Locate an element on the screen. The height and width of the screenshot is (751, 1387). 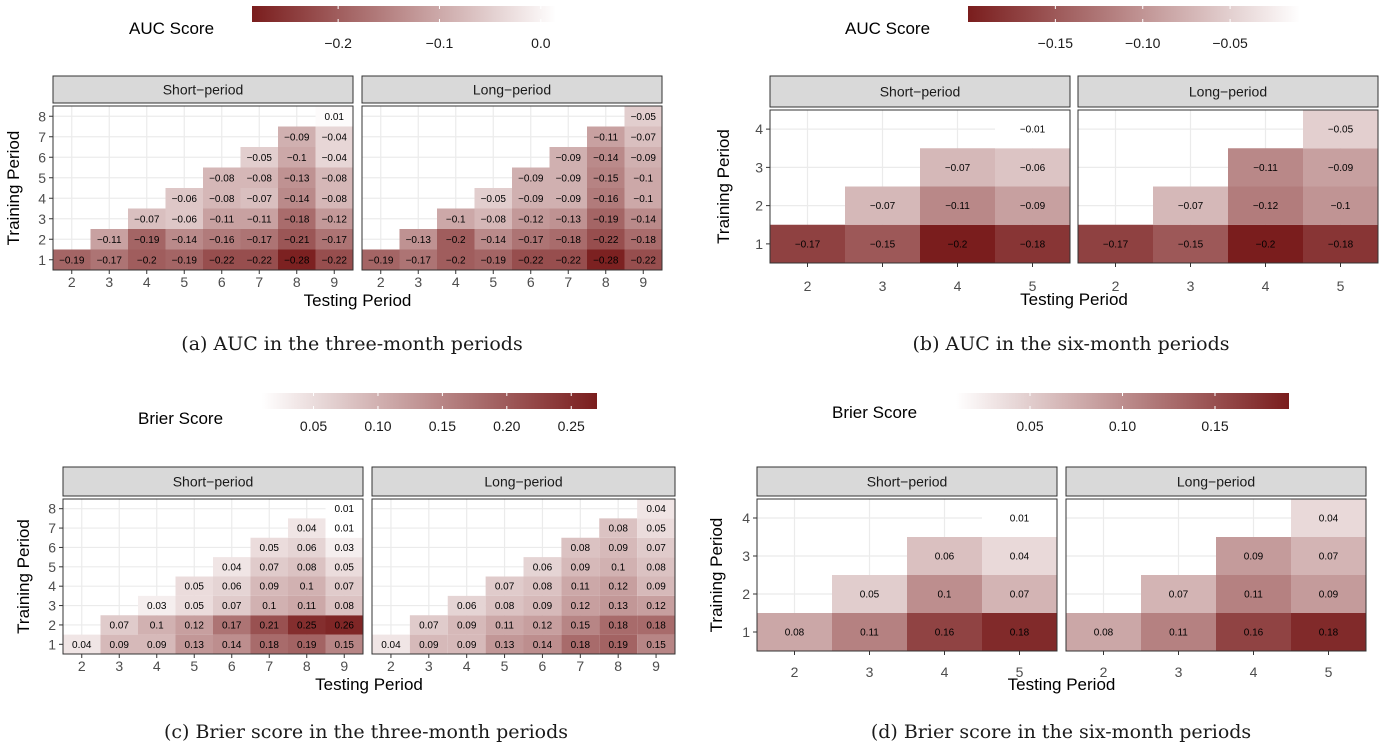
heatmap-cell-label: −0.09 is located at coordinates (569, 199).